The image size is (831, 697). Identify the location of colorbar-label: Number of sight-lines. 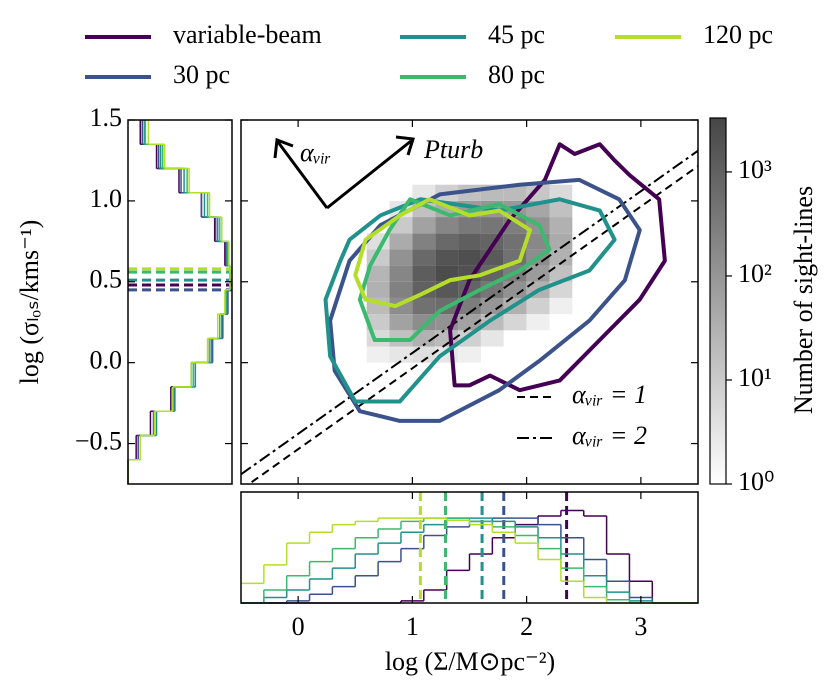
(803, 300).